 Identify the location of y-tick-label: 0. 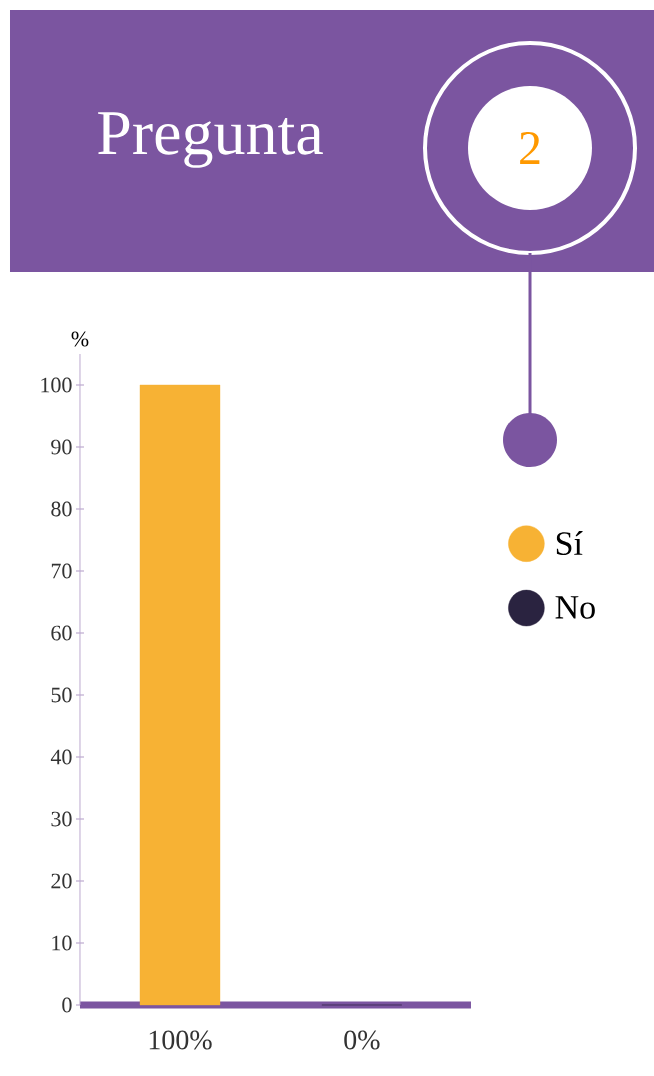
(67, 1005).